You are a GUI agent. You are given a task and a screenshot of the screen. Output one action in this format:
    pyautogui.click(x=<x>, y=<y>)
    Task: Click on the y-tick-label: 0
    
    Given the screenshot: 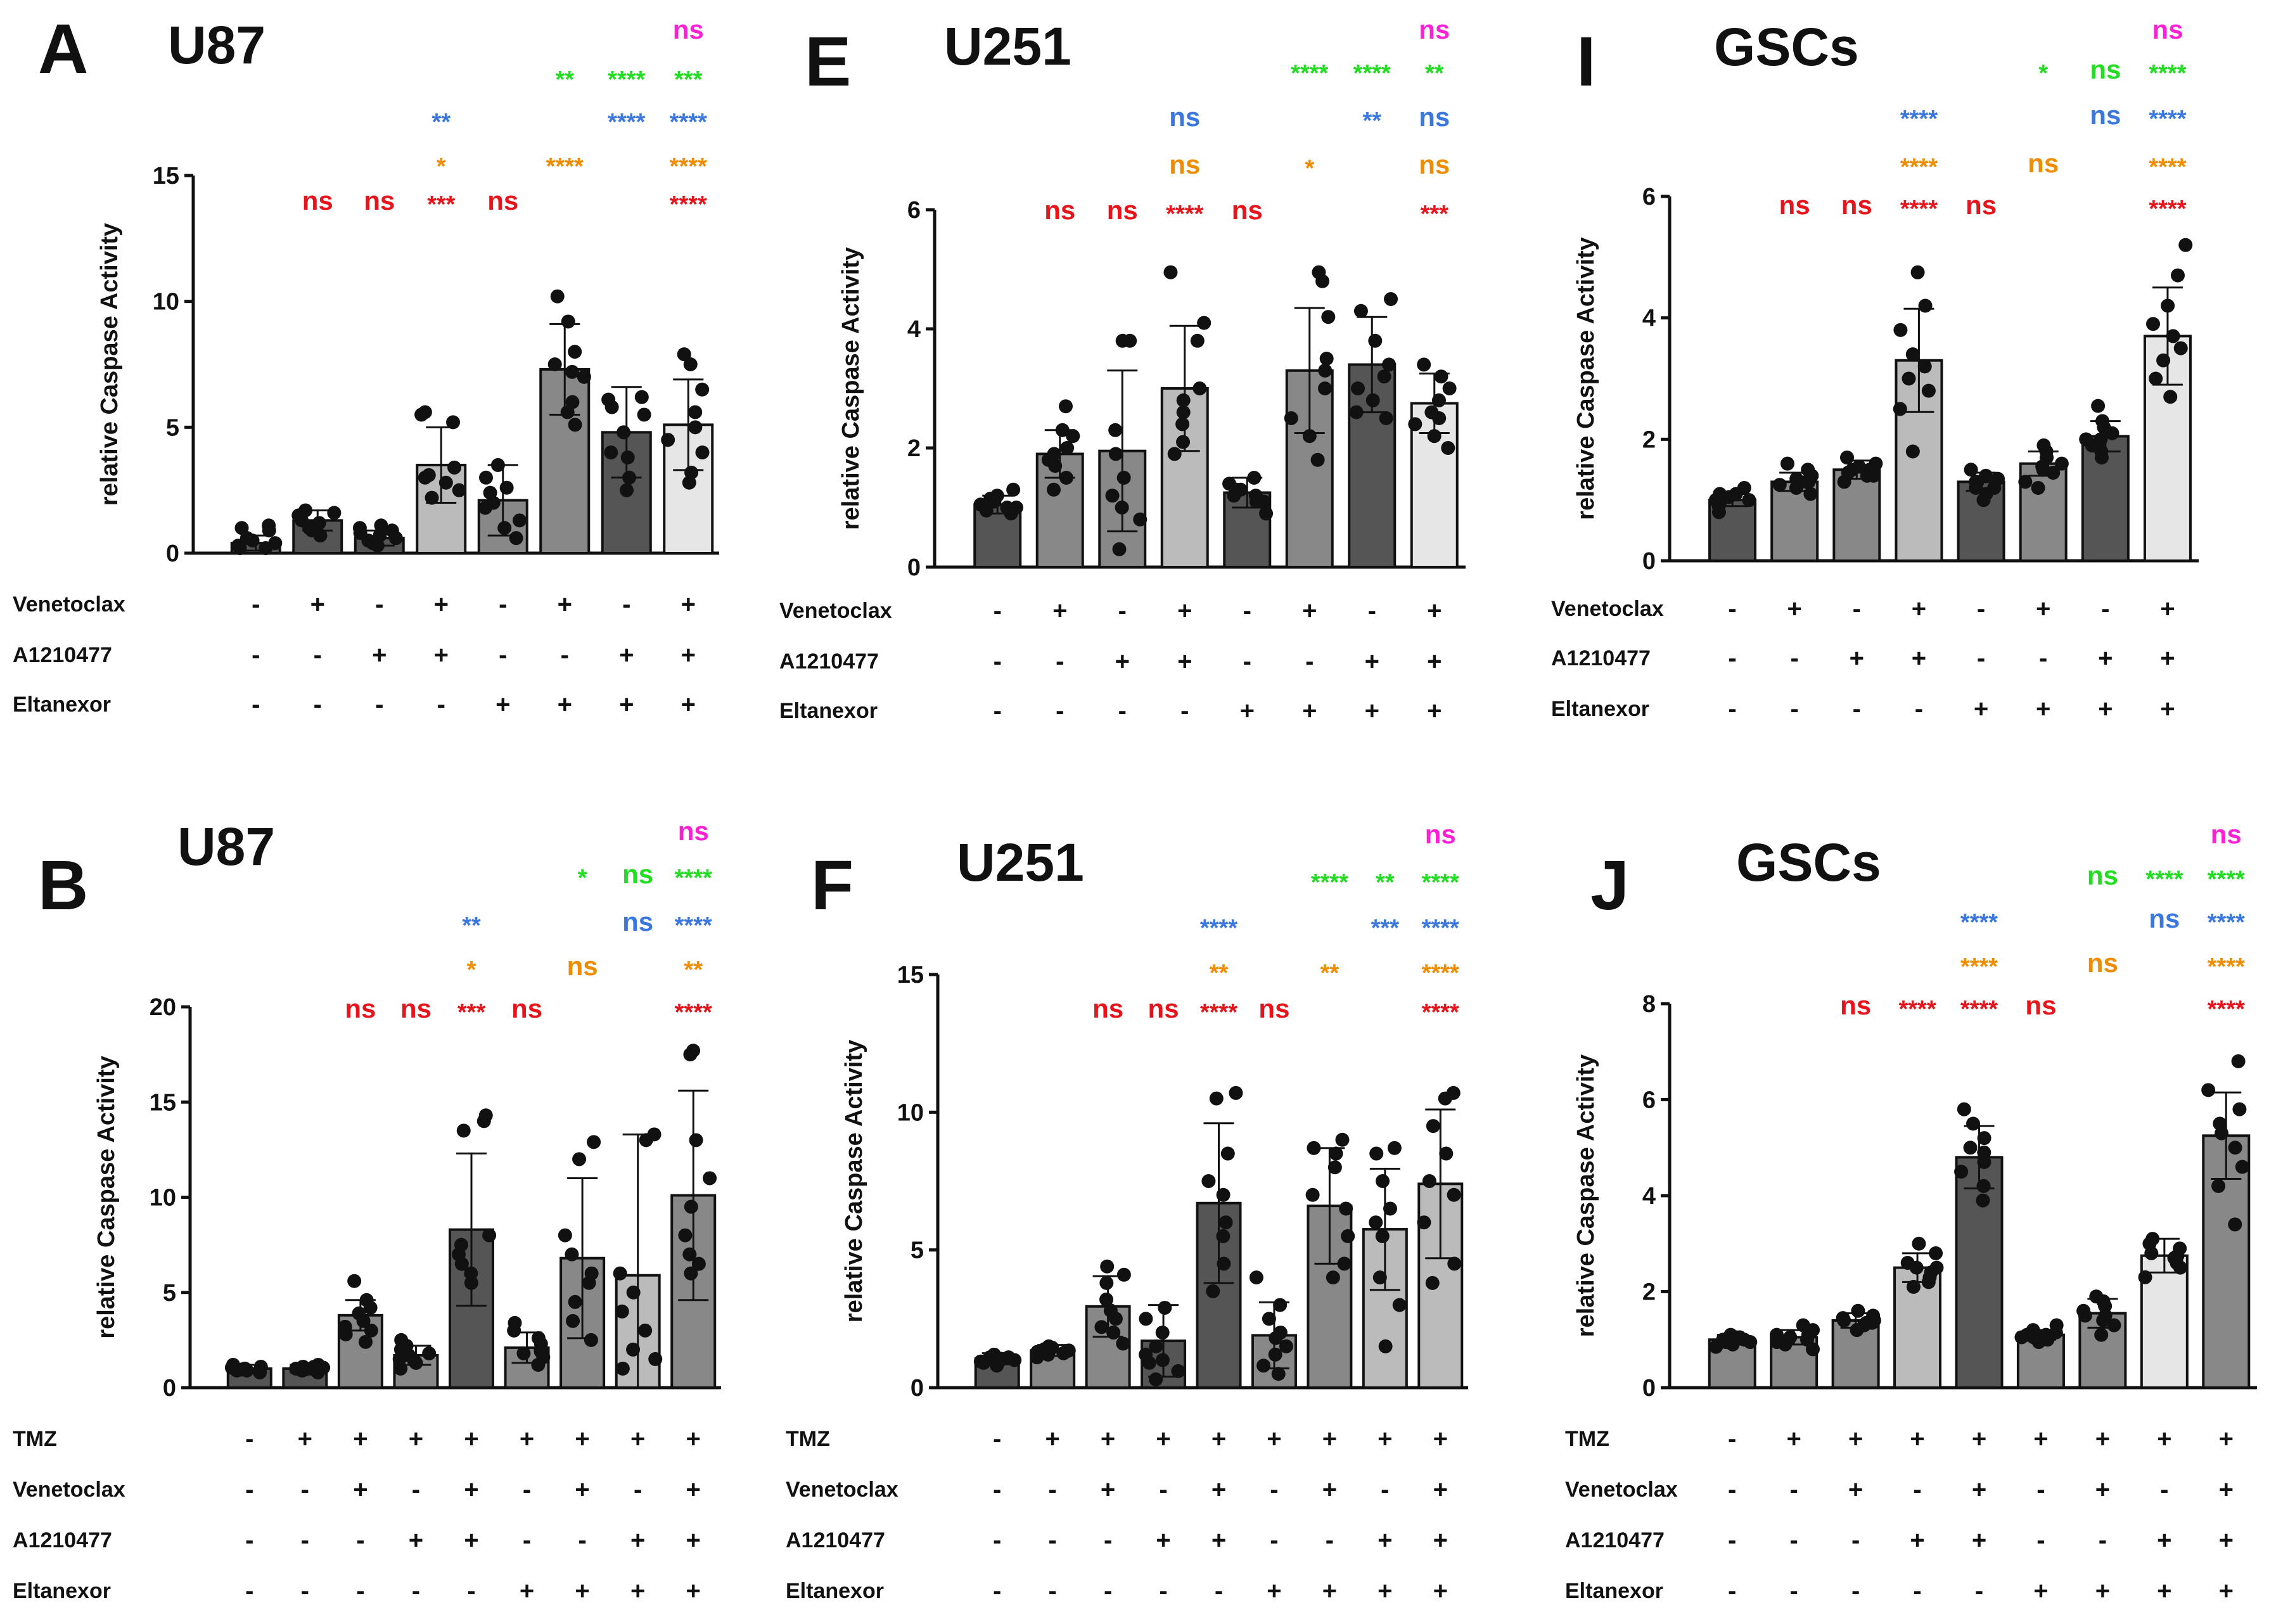 What is the action you would take?
    pyautogui.click(x=1649, y=561)
    